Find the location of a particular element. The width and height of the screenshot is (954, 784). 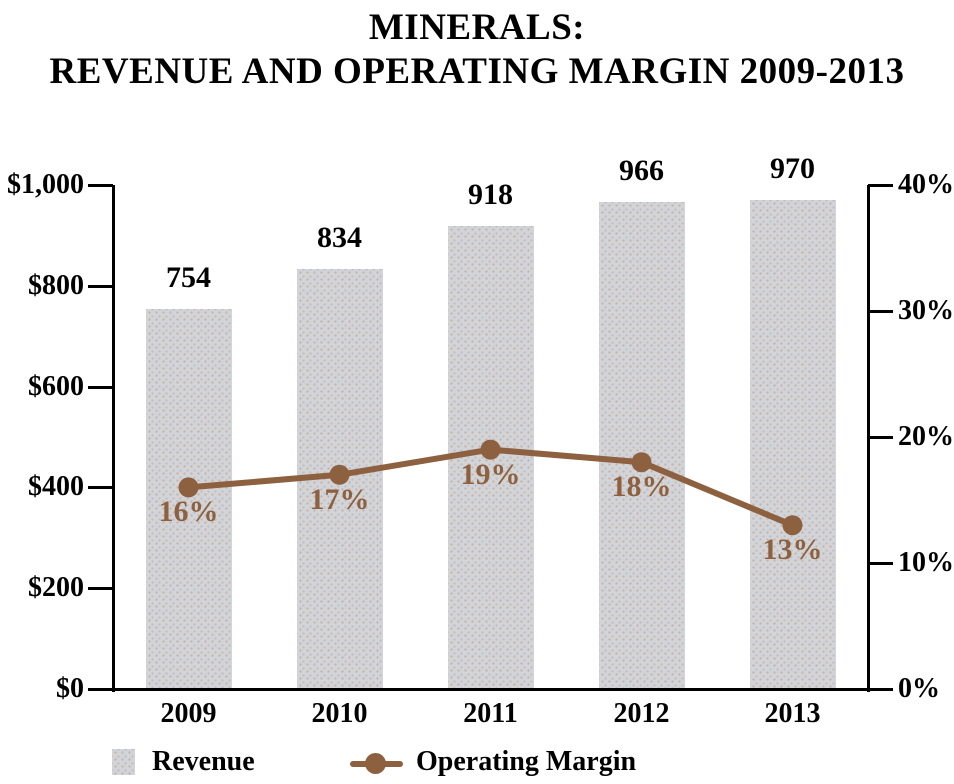

revenue-value-label-2011: 918 is located at coordinates (490, 195).